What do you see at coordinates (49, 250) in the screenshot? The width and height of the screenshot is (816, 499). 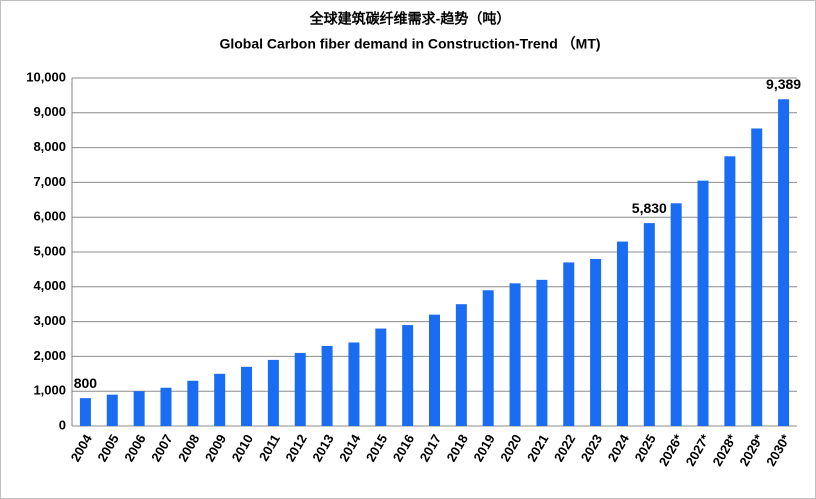 I see `y-tick-label: 5,000` at bounding box center [49, 250].